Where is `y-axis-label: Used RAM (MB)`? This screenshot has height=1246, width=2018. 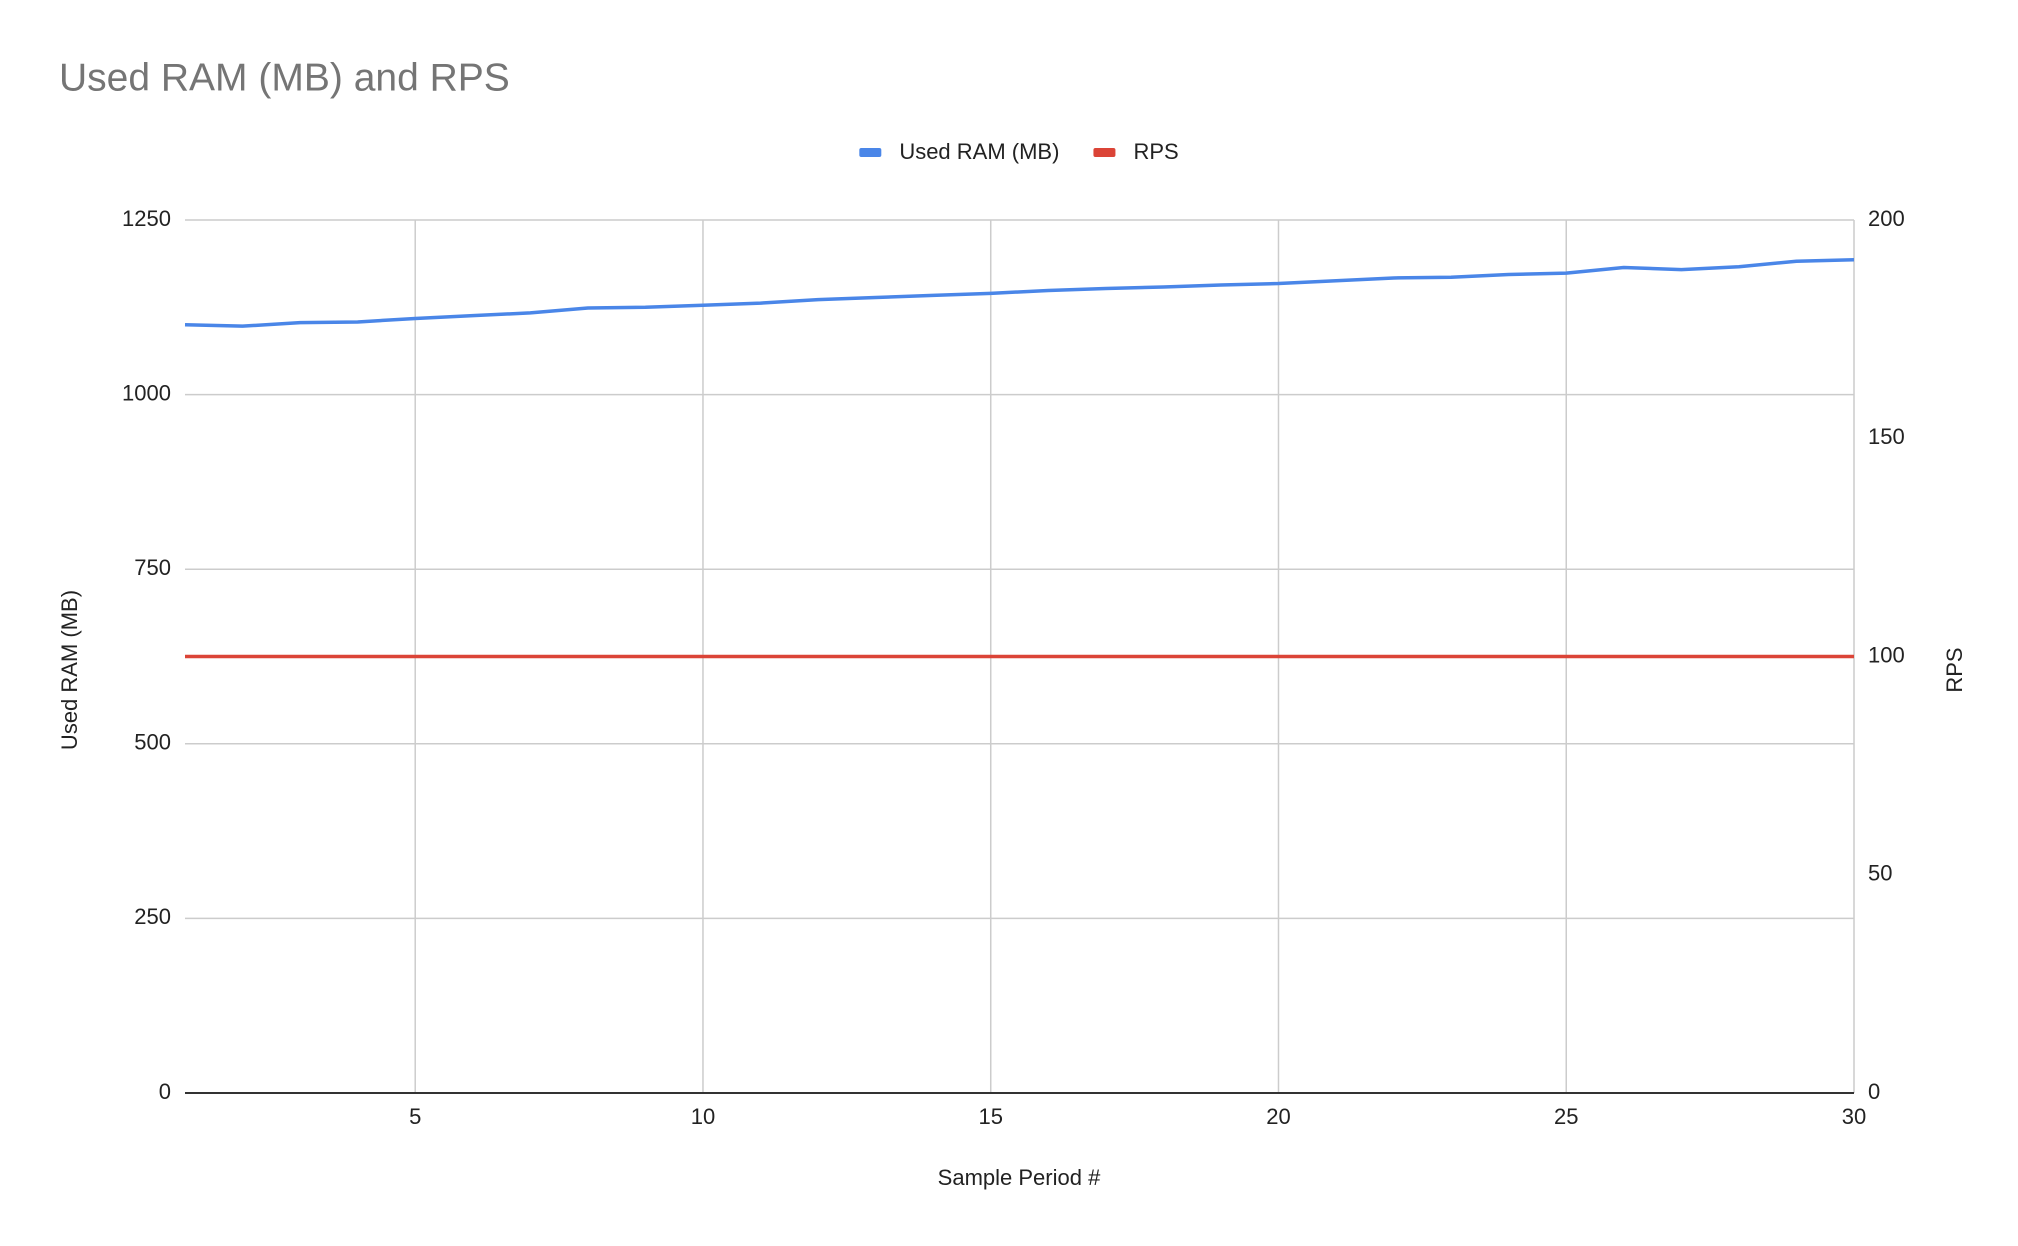
y-axis-label: Used RAM (MB) is located at coordinates (69, 670).